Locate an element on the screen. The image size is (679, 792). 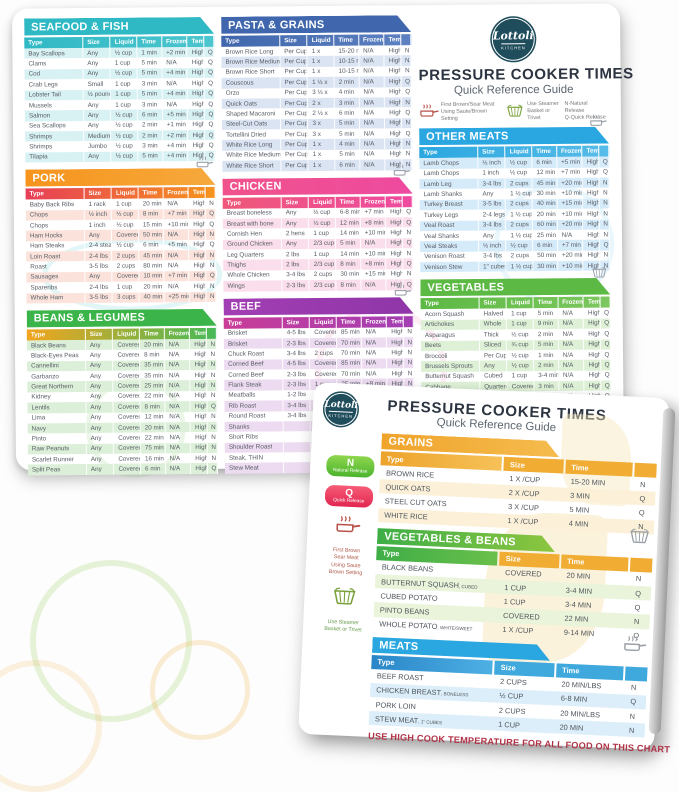
cell-time: 2 min is located at coordinates (150, 125).